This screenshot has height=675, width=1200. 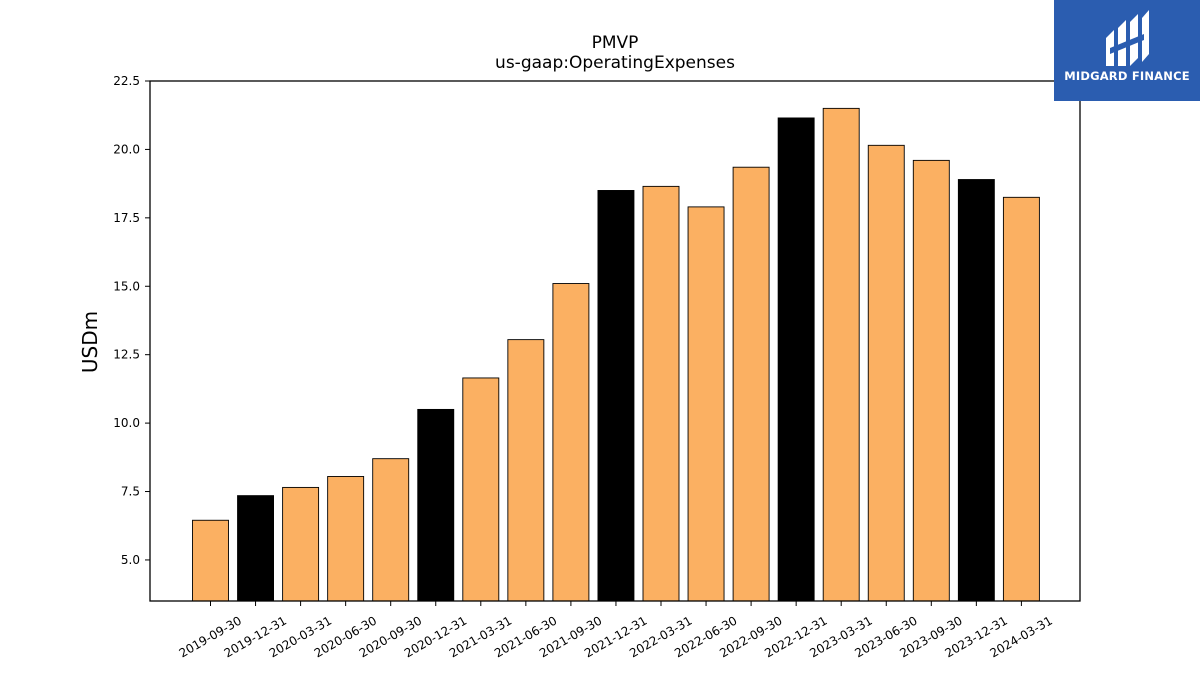 I want to click on y-ticks-group: 5.0 7.5 10.0 12.5 15.0 17.5 20.0 22.5, so click(x=131, y=320).